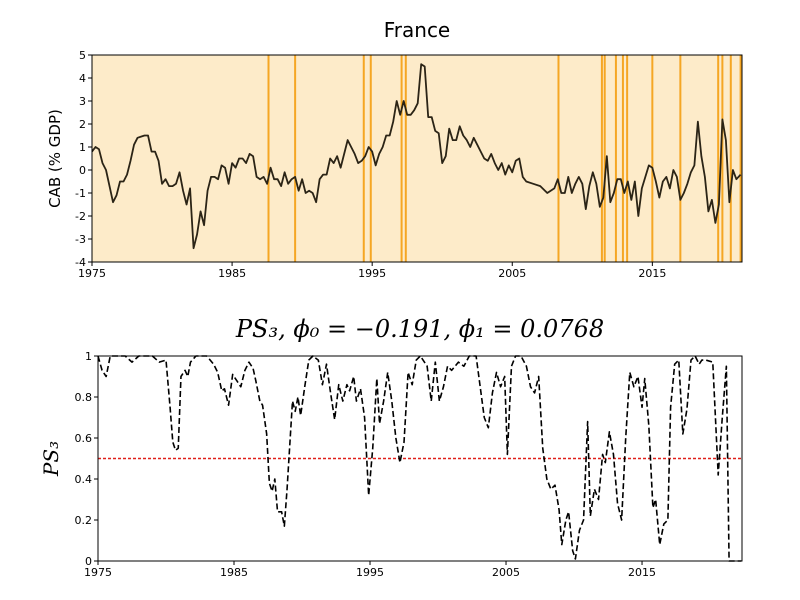 Image resolution: width=800 pixels, height=600 pixels. Describe the element at coordinates (80, 193) in the screenshot. I see `y-tick-label: -1` at that location.